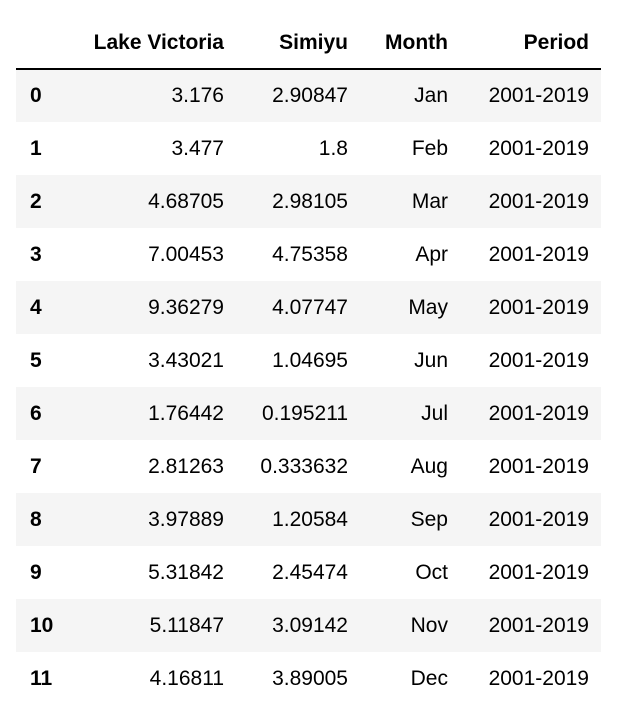 This screenshot has width=622, height=722. I want to click on period-column-header: Period, so click(530, 43).